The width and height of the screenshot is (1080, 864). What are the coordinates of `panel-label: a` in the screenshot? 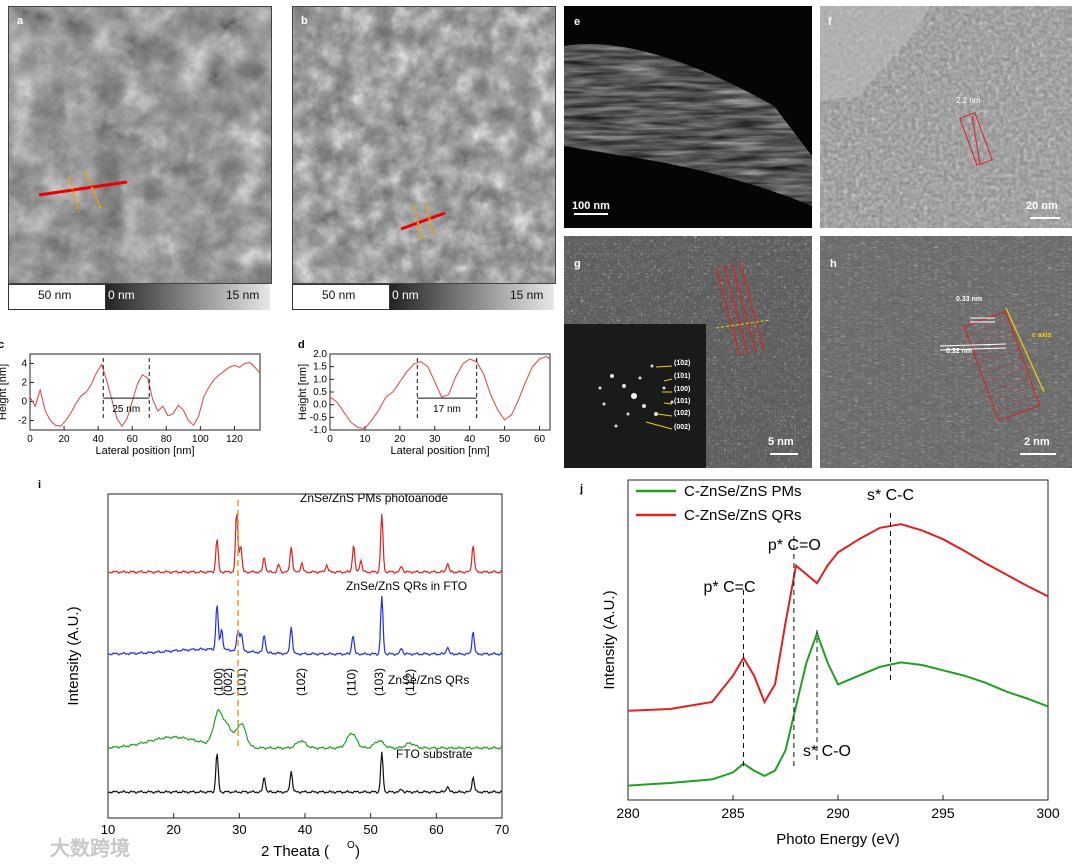 It's located at (20, 21).